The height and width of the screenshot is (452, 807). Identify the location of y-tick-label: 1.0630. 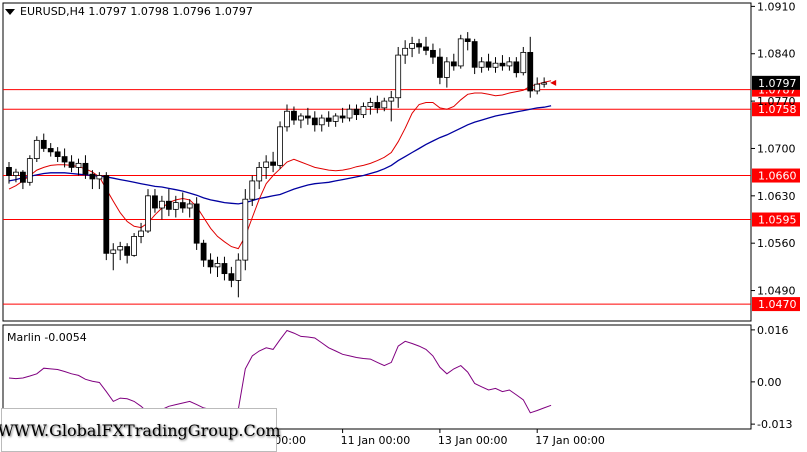
(776, 196).